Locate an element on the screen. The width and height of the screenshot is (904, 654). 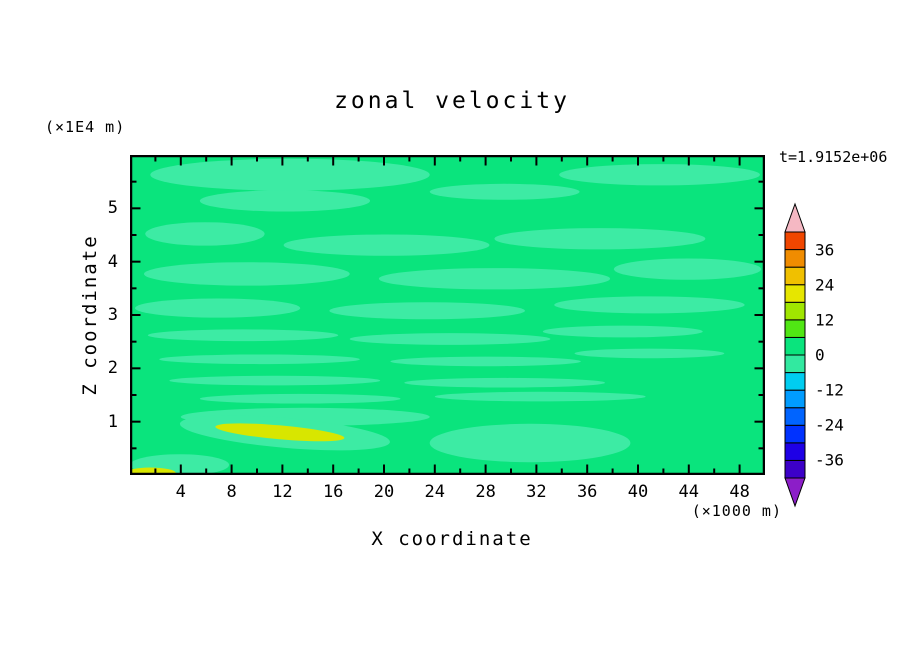
y-tick-label: 2 is located at coordinates (112, 368).